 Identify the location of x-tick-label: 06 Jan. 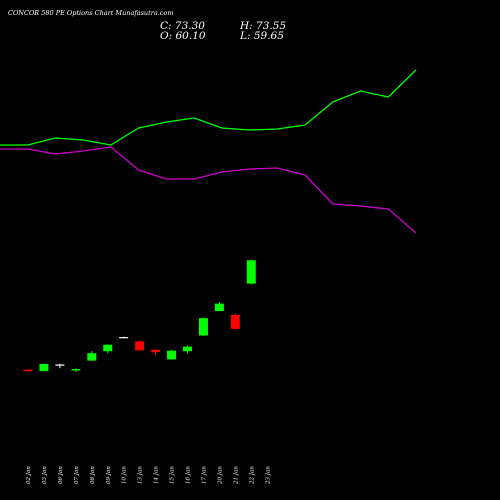
(61, 475).